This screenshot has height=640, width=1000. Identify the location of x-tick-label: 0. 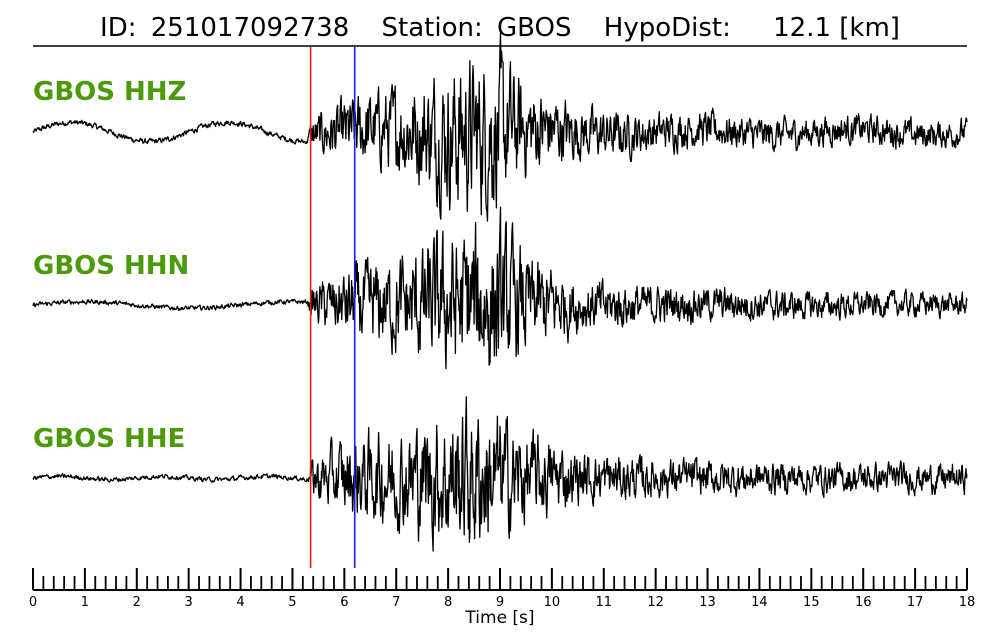
(33, 602).